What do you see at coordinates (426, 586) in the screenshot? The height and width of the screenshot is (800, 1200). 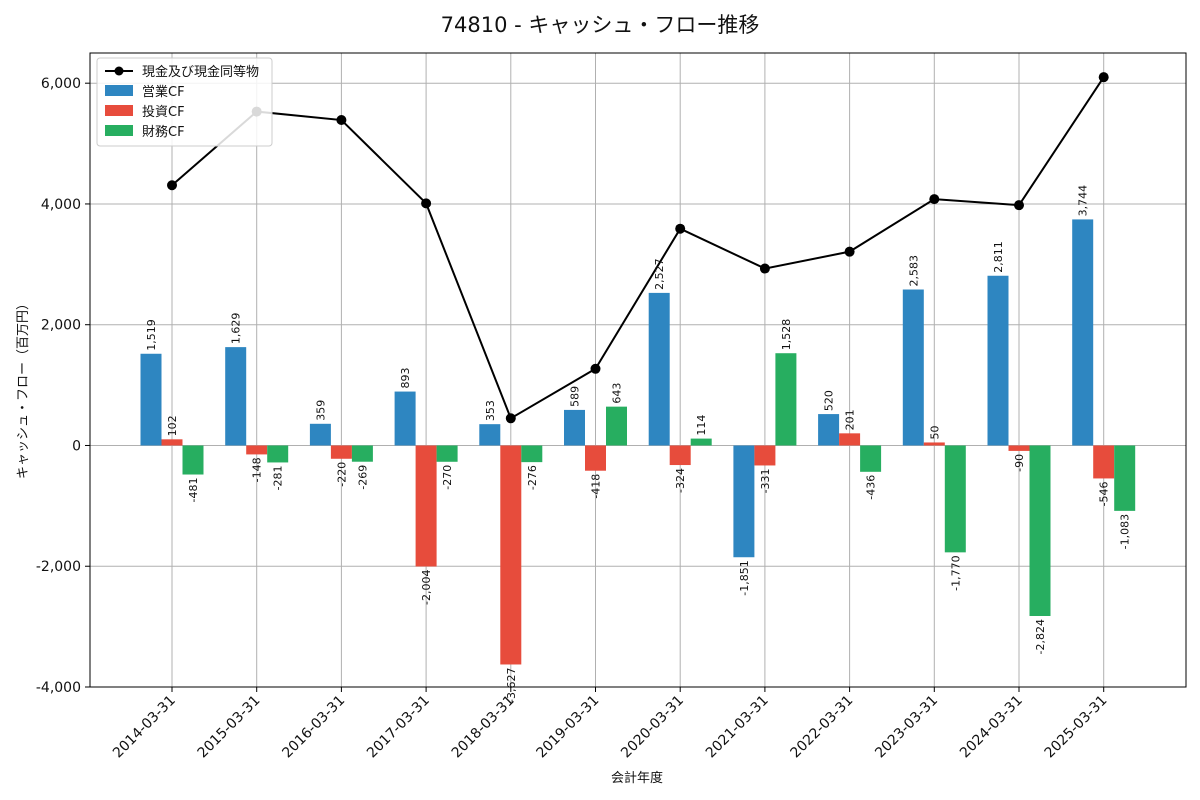 I see `bar-data-label: -2,004` at bounding box center [426, 586].